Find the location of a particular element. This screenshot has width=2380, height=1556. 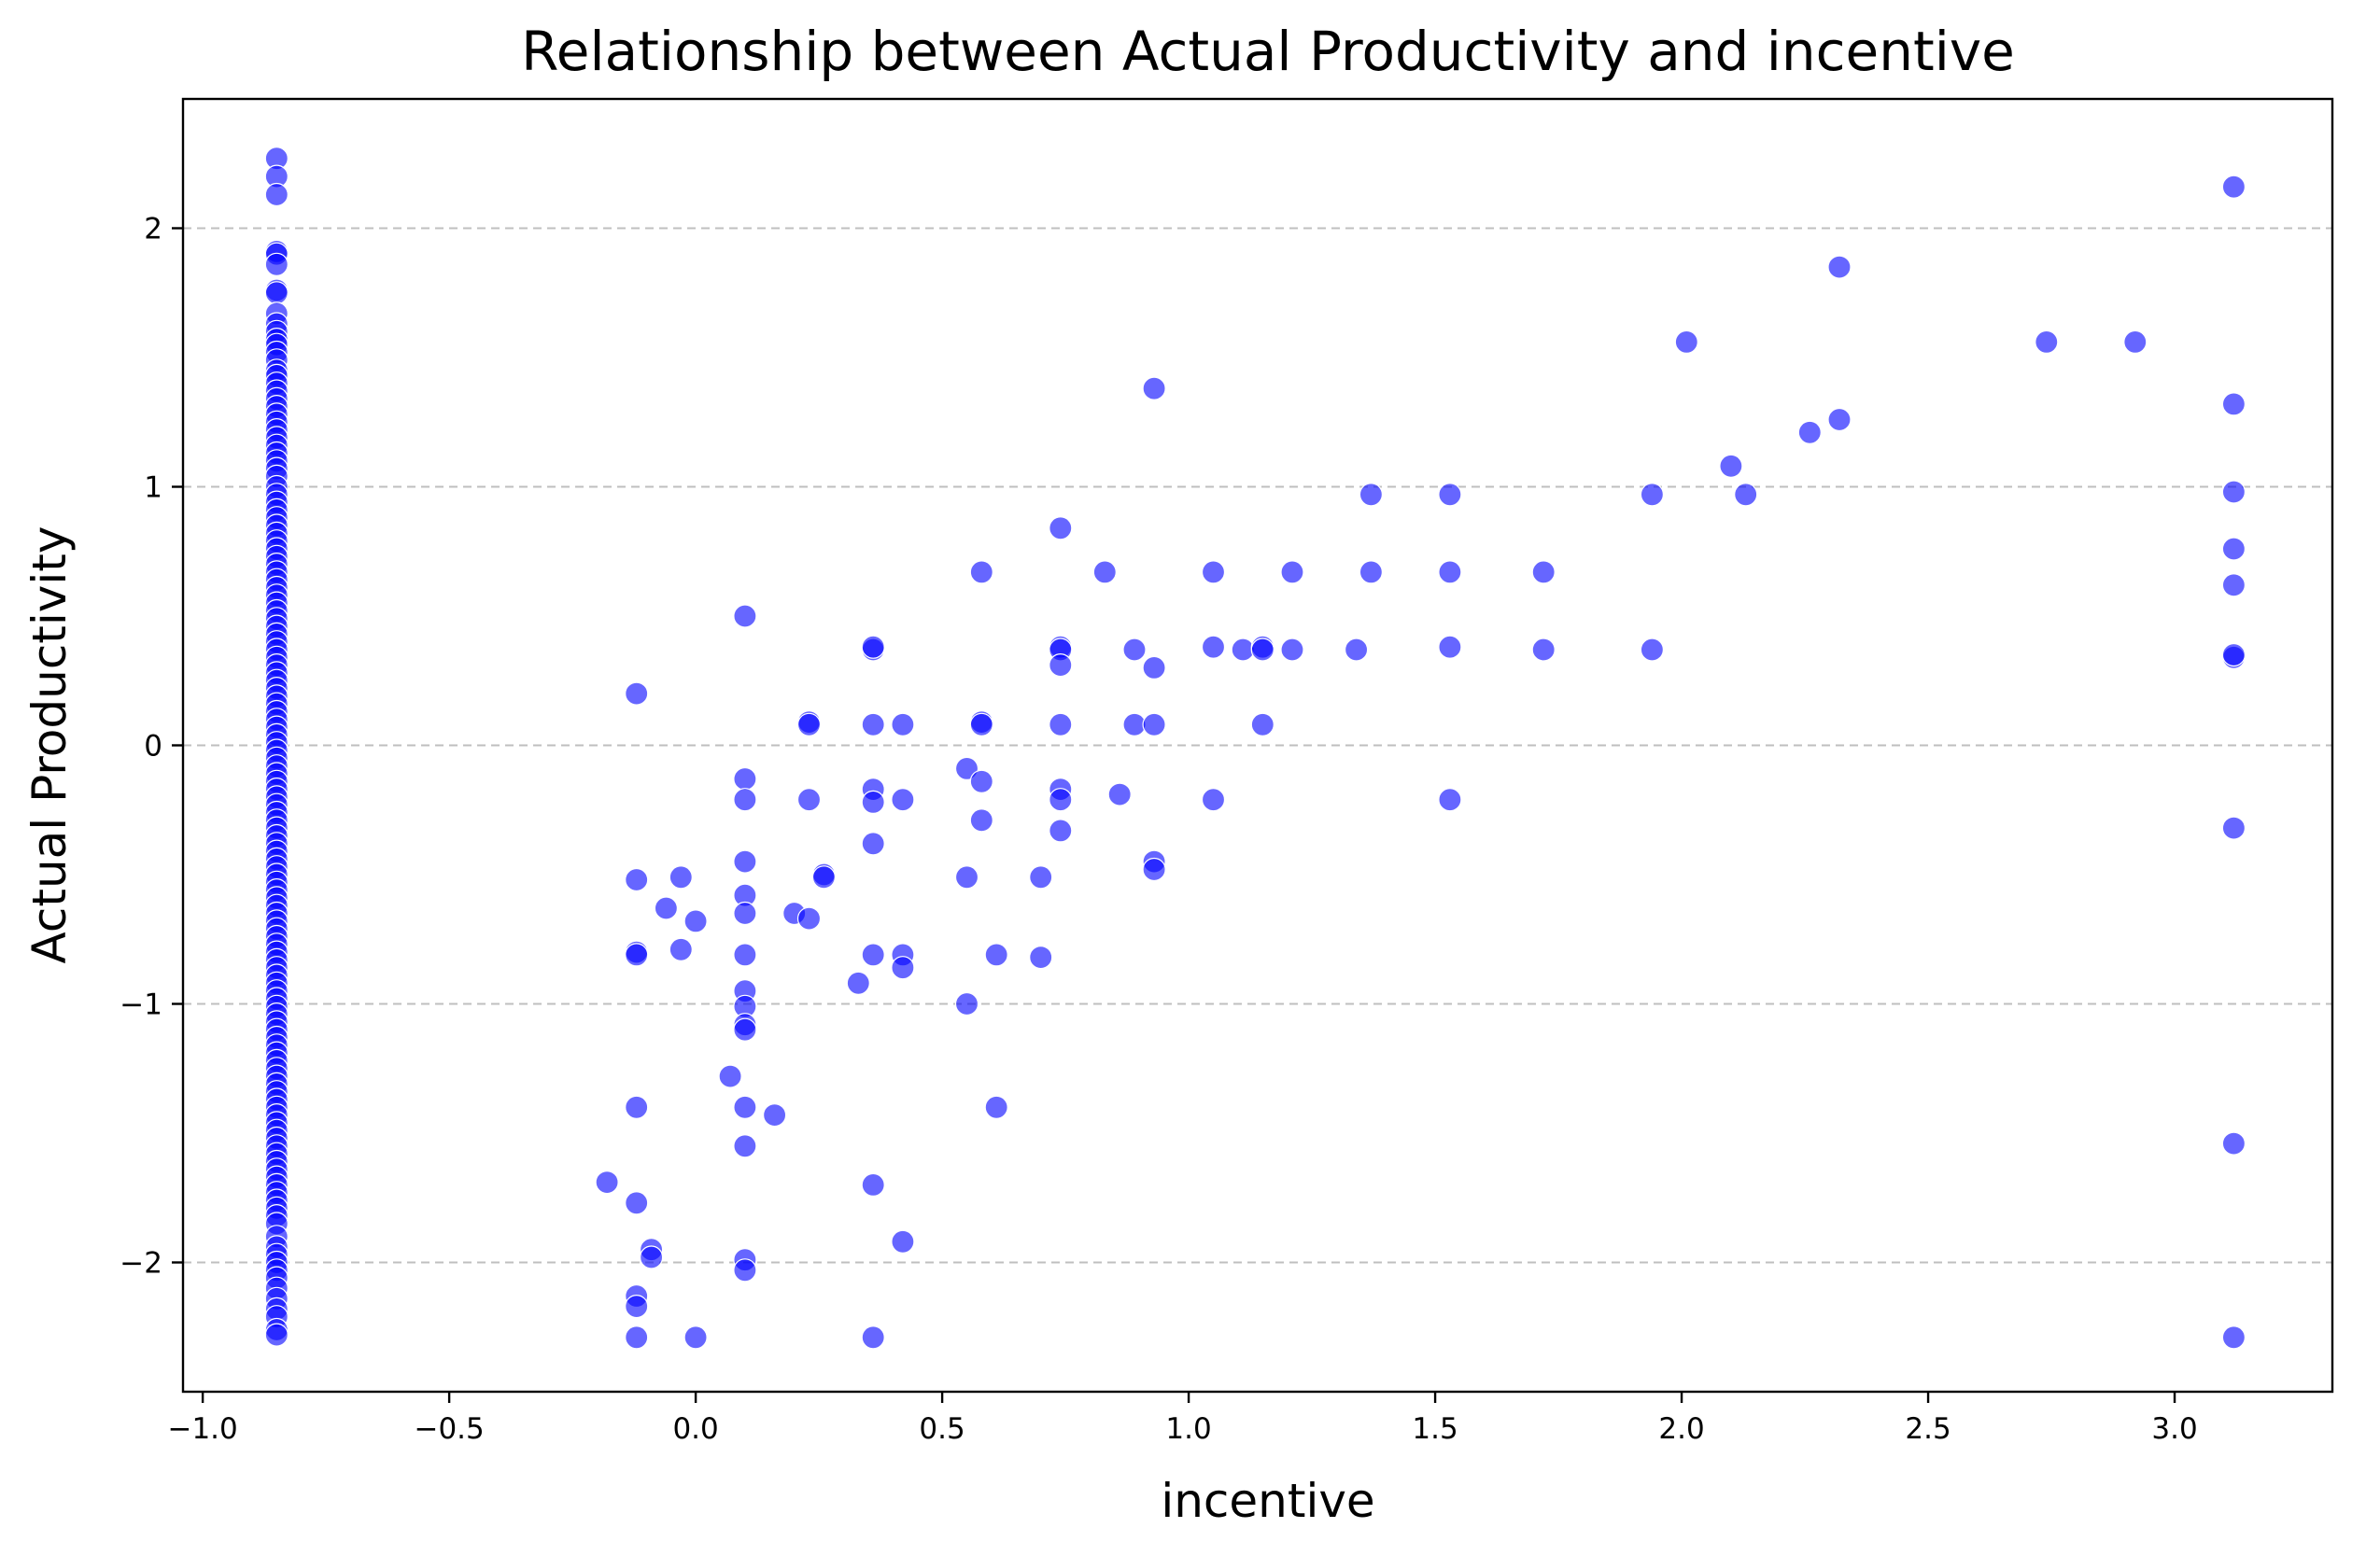

x-tick-label: 2.0 is located at coordinates (1681, 1429).